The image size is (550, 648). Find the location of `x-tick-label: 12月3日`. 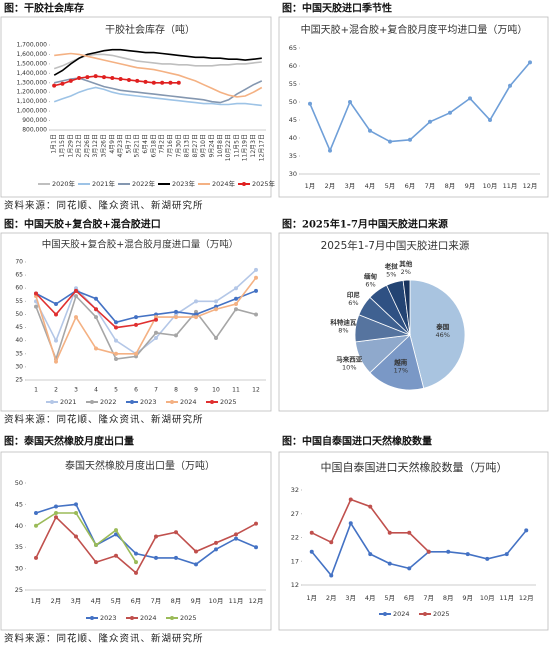

x-tick-label: 12月3日 is located at coordinates (253, 145).